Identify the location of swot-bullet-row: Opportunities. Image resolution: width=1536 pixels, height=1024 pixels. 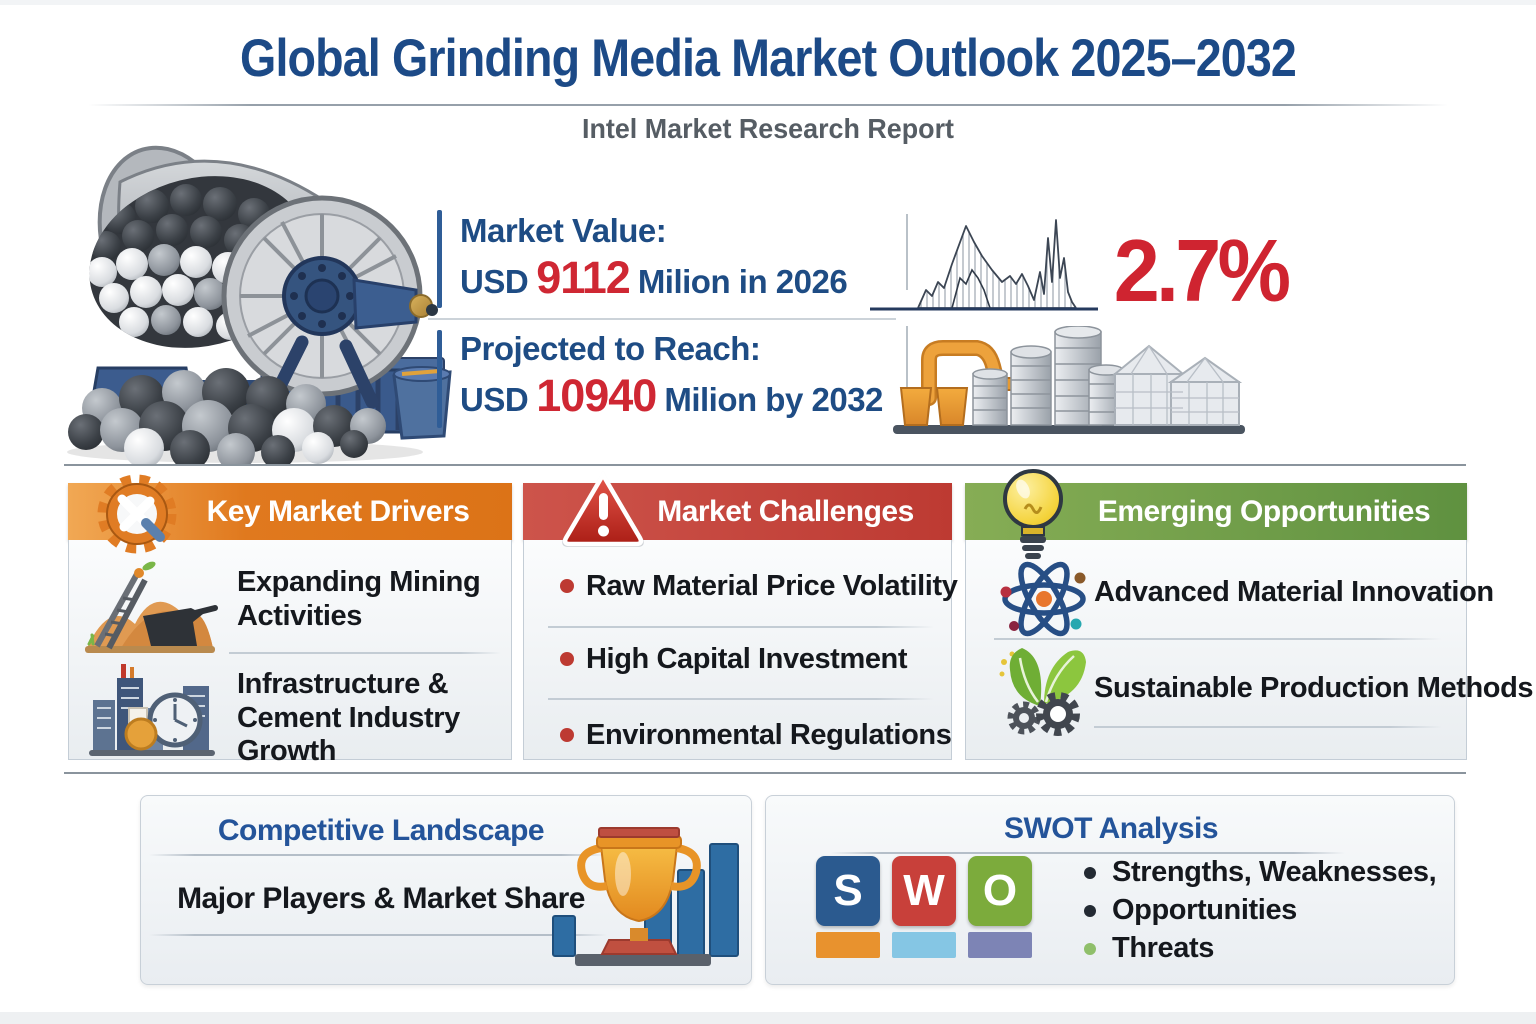
(1190, 910).